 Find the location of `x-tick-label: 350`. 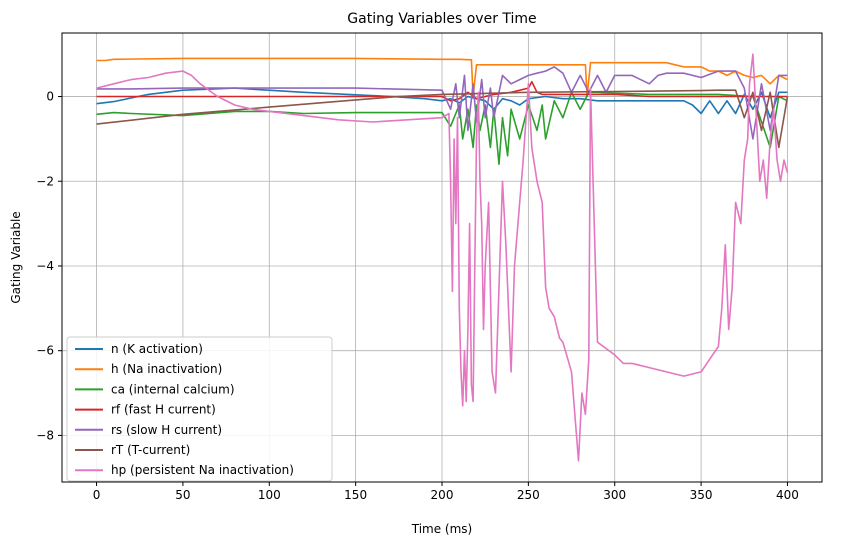

x-tick-label: 350 is located at coordinates (701, 495).